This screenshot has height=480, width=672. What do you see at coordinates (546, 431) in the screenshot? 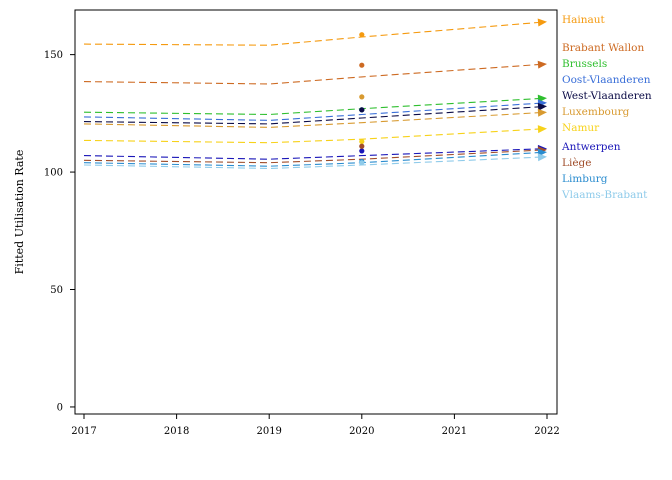
I see `x-tick-label: 2022` at bounding box center [546, 431].